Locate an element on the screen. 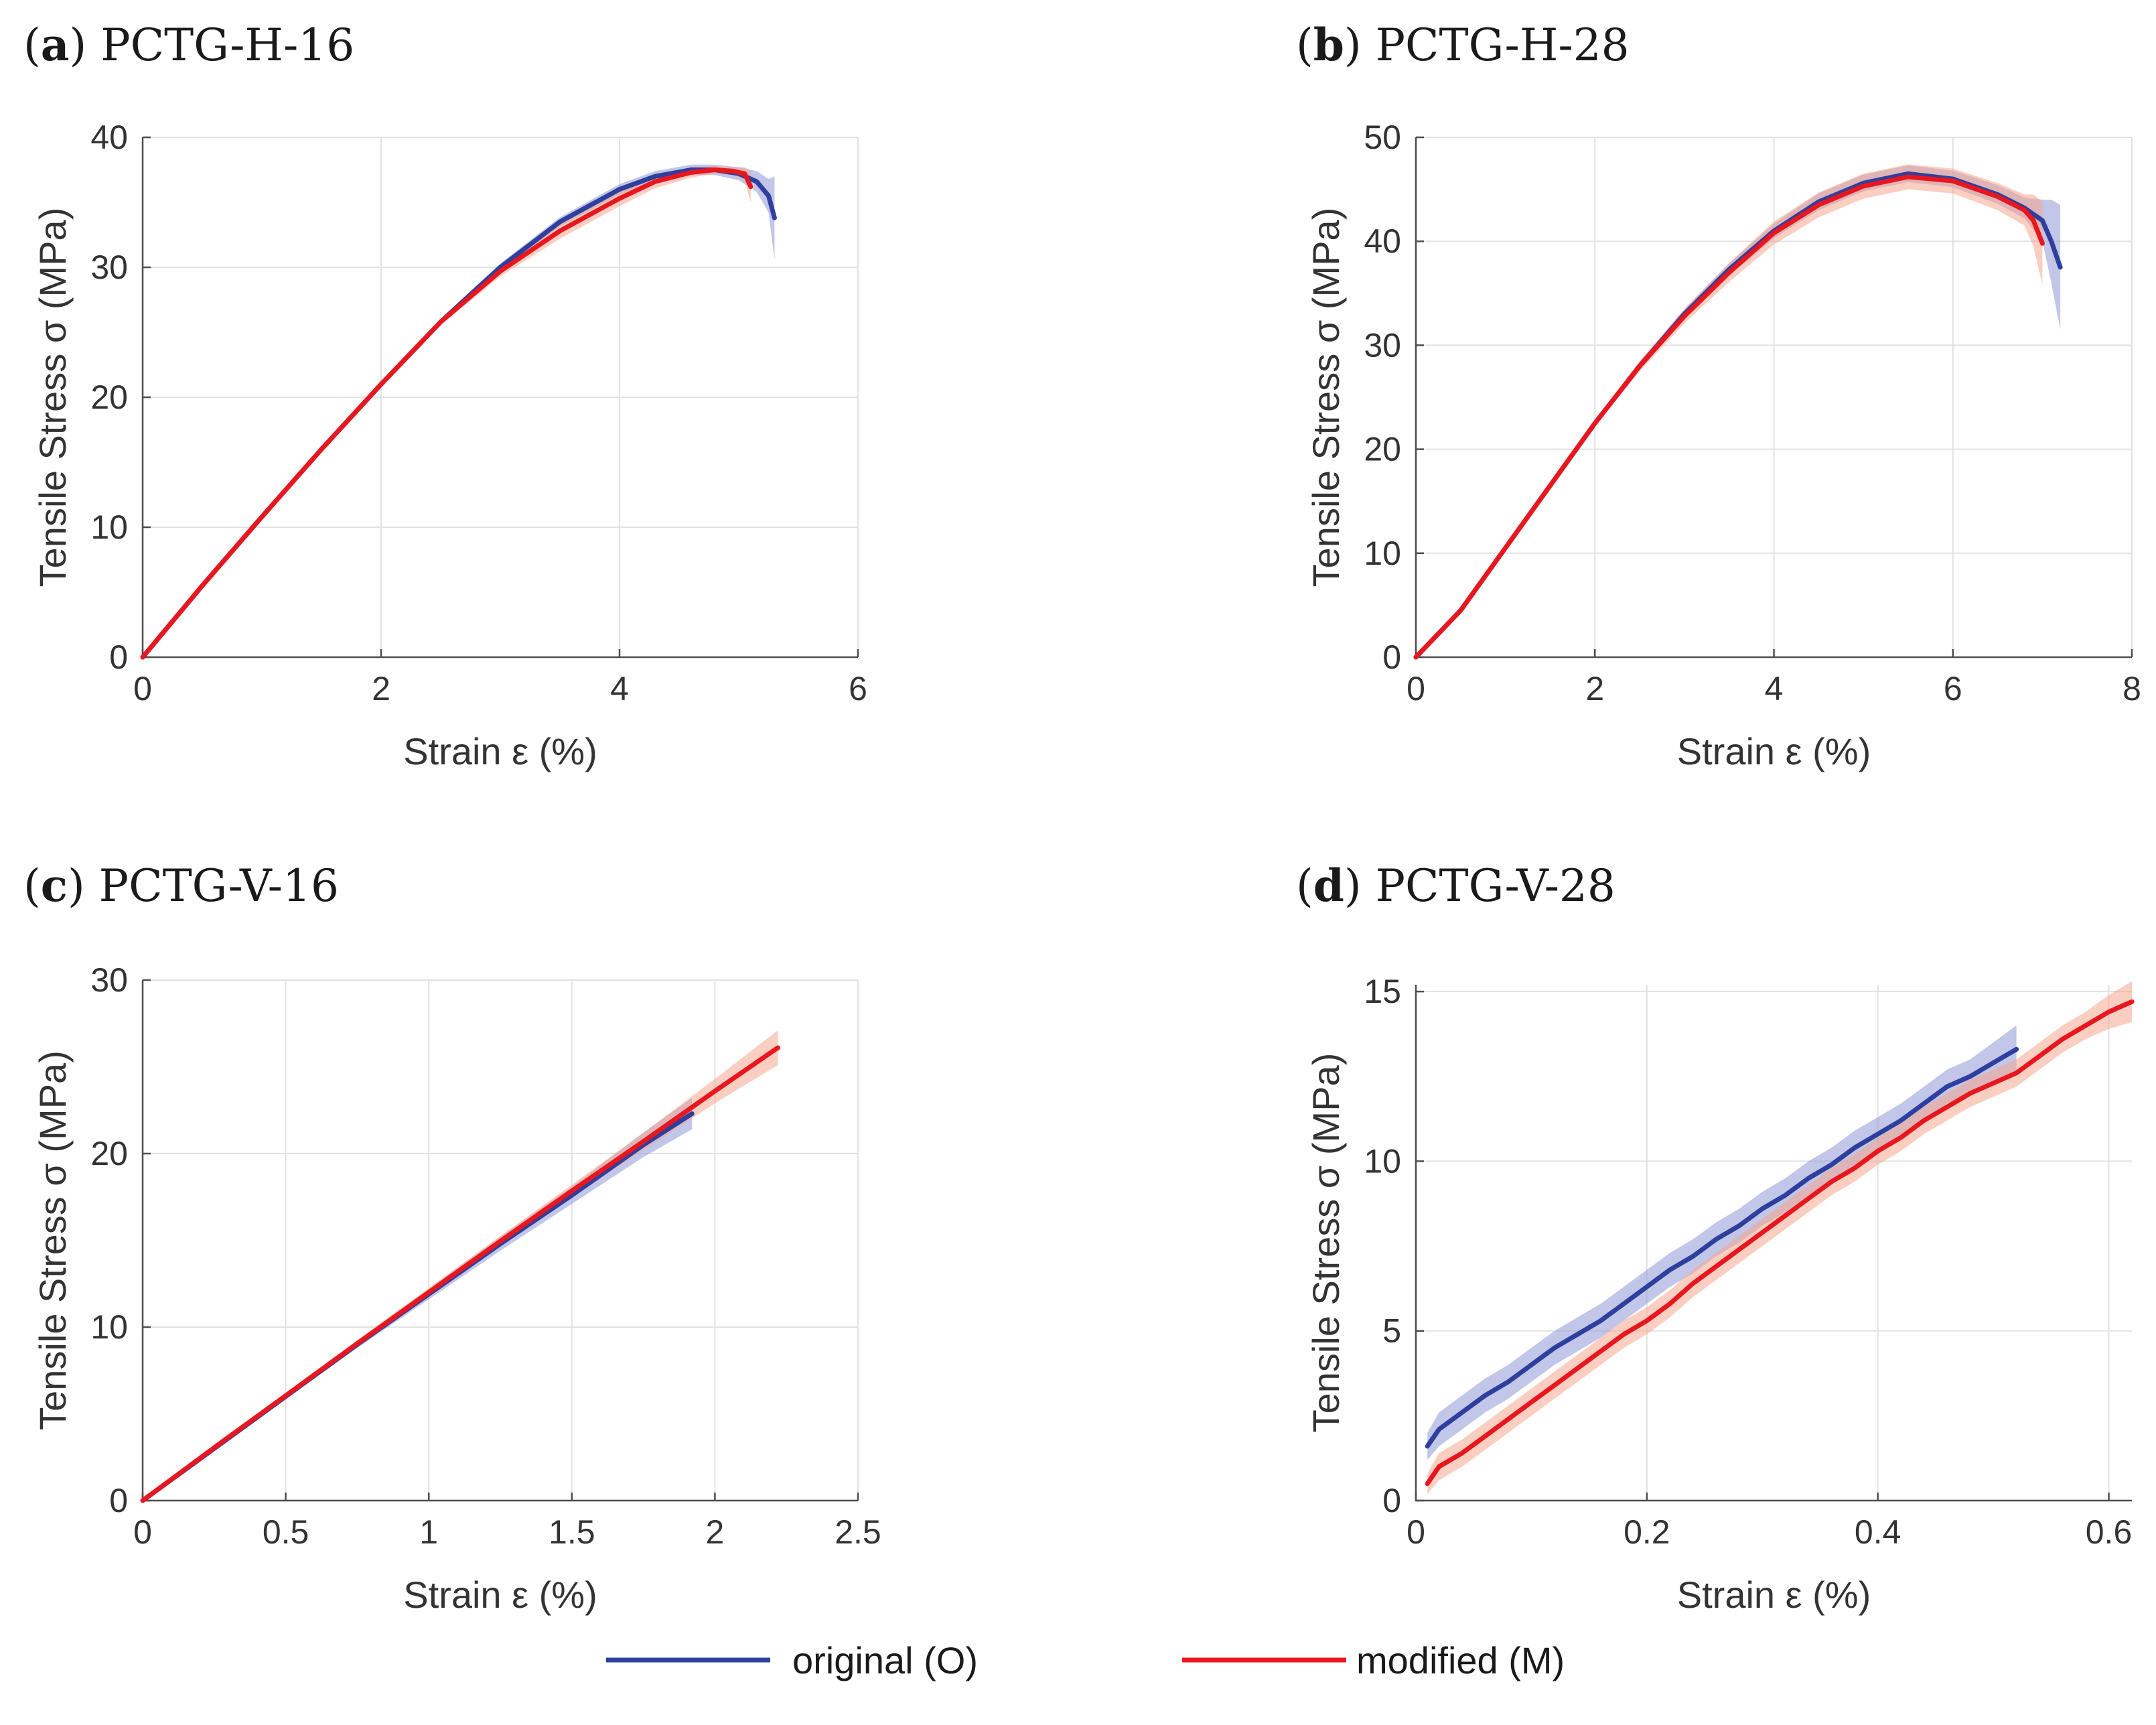  y-tick-label: 5 is located at coordinates (1391, 1331).